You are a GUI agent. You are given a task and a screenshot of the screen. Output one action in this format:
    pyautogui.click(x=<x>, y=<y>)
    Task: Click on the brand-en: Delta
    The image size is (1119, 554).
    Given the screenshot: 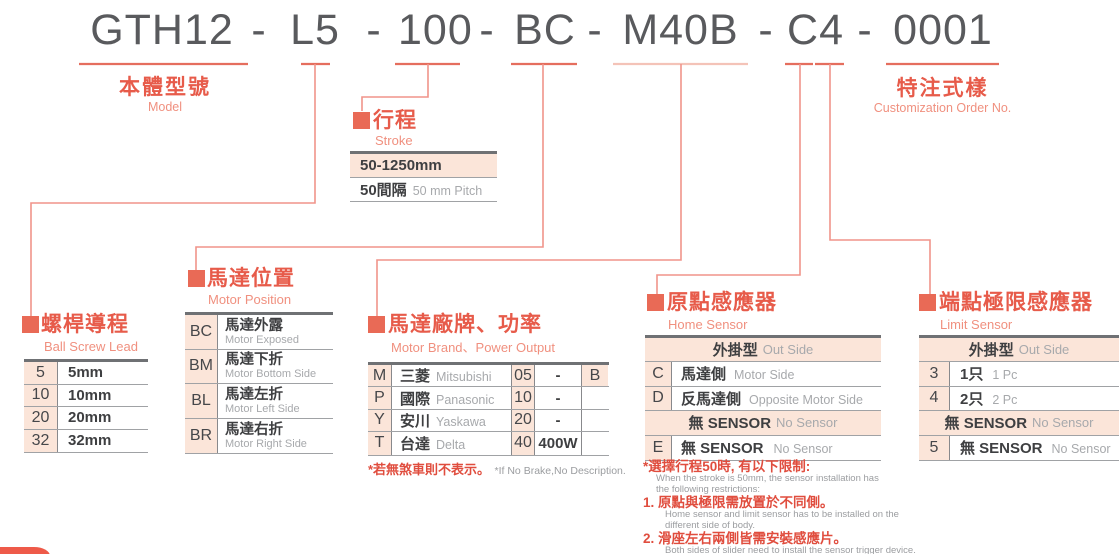 What is the action you would take?
    pyautogui.click(x=451, y=444)
    